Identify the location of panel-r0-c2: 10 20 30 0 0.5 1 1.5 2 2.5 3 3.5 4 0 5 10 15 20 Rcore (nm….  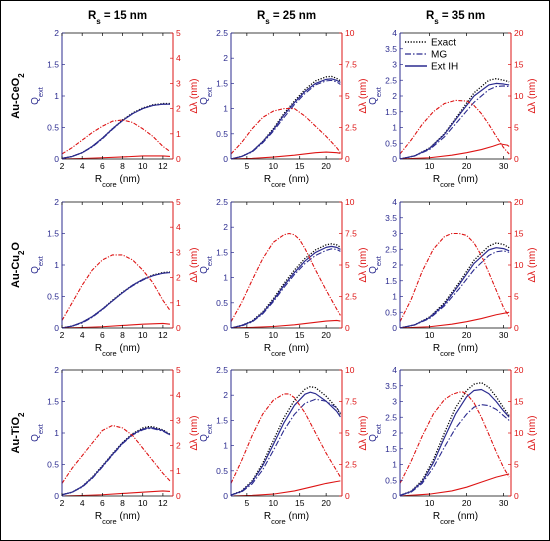
(453, 108).